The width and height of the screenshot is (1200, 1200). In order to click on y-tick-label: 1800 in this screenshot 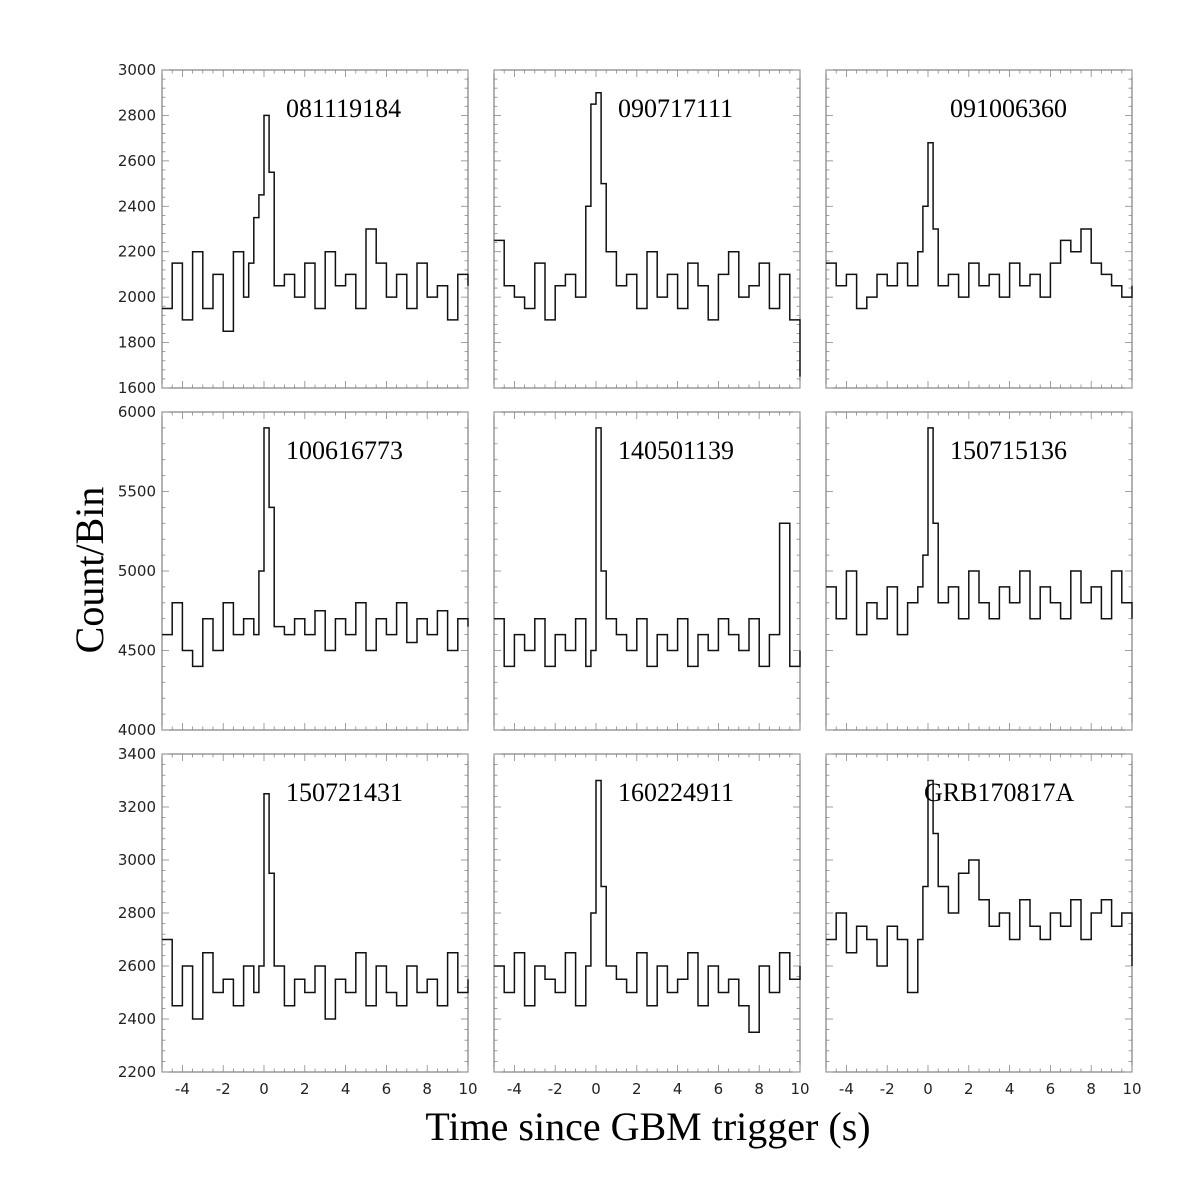, I will do `click(137, 343)`.